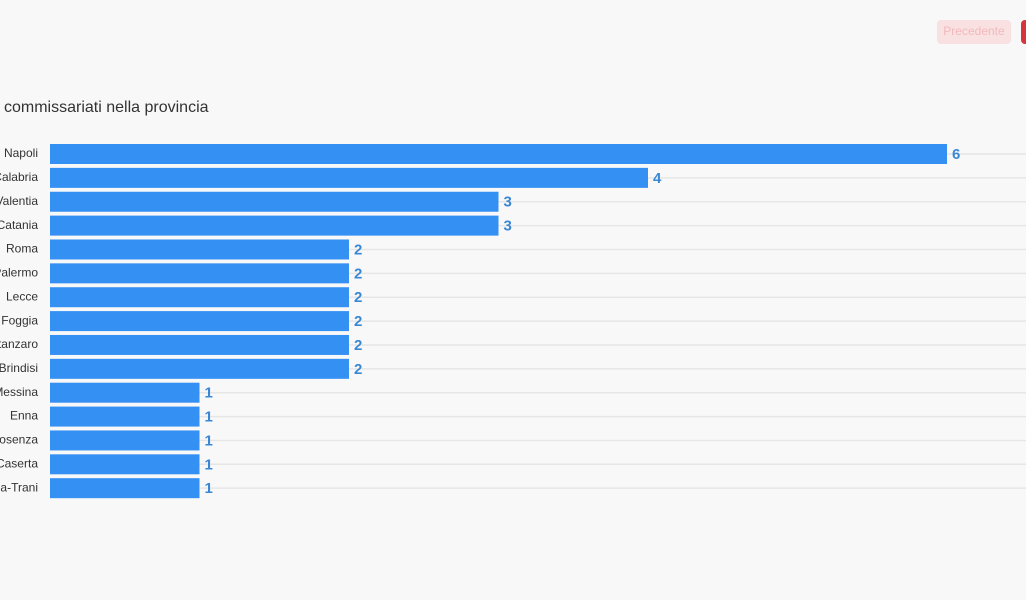 The width and height of the screenshot is (1026, 600). I want to click on category-label: Caserta, so click(19, 463).